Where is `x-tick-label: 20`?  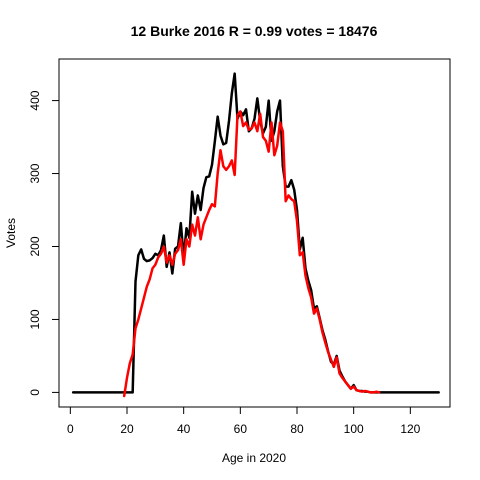 x-tick-label: 20 is located at coordinates (127, 429).